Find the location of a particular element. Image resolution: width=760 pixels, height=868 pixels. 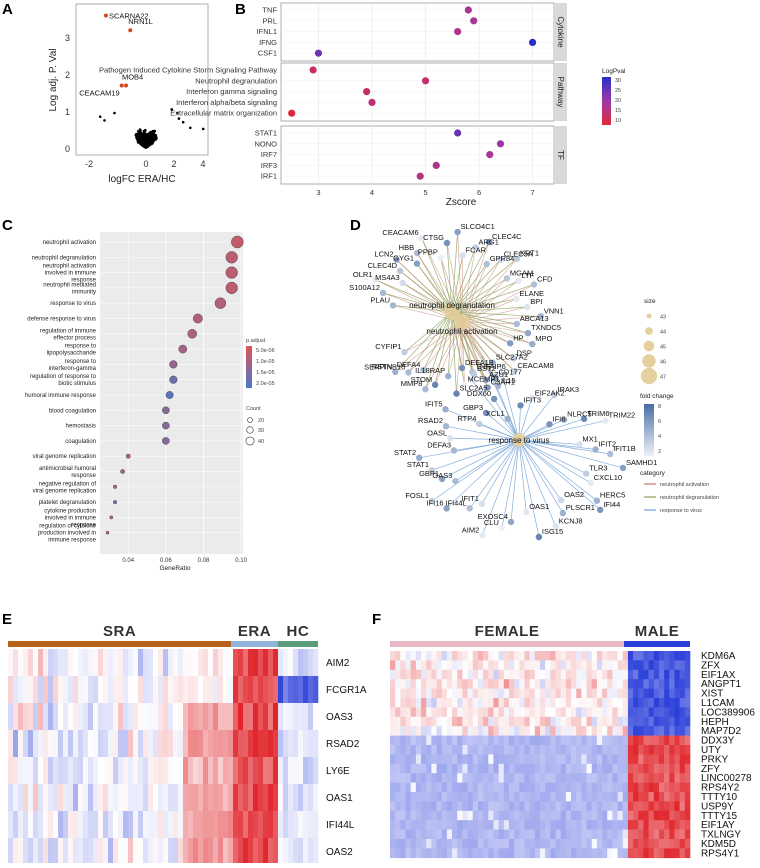

gene-label: IFIT1 is located at coordinates (470, 498).